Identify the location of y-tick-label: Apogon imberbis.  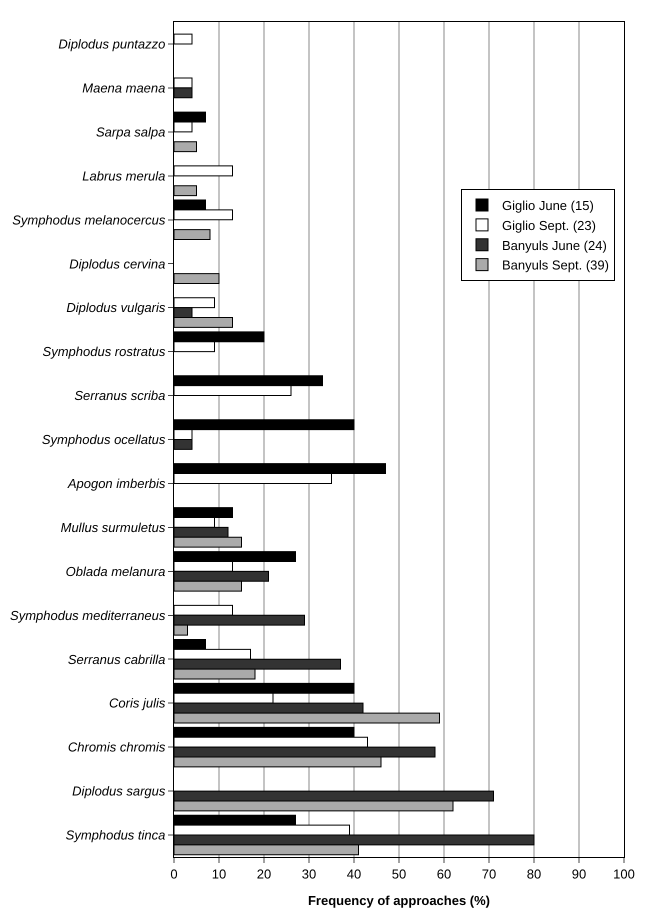
(116, 483).